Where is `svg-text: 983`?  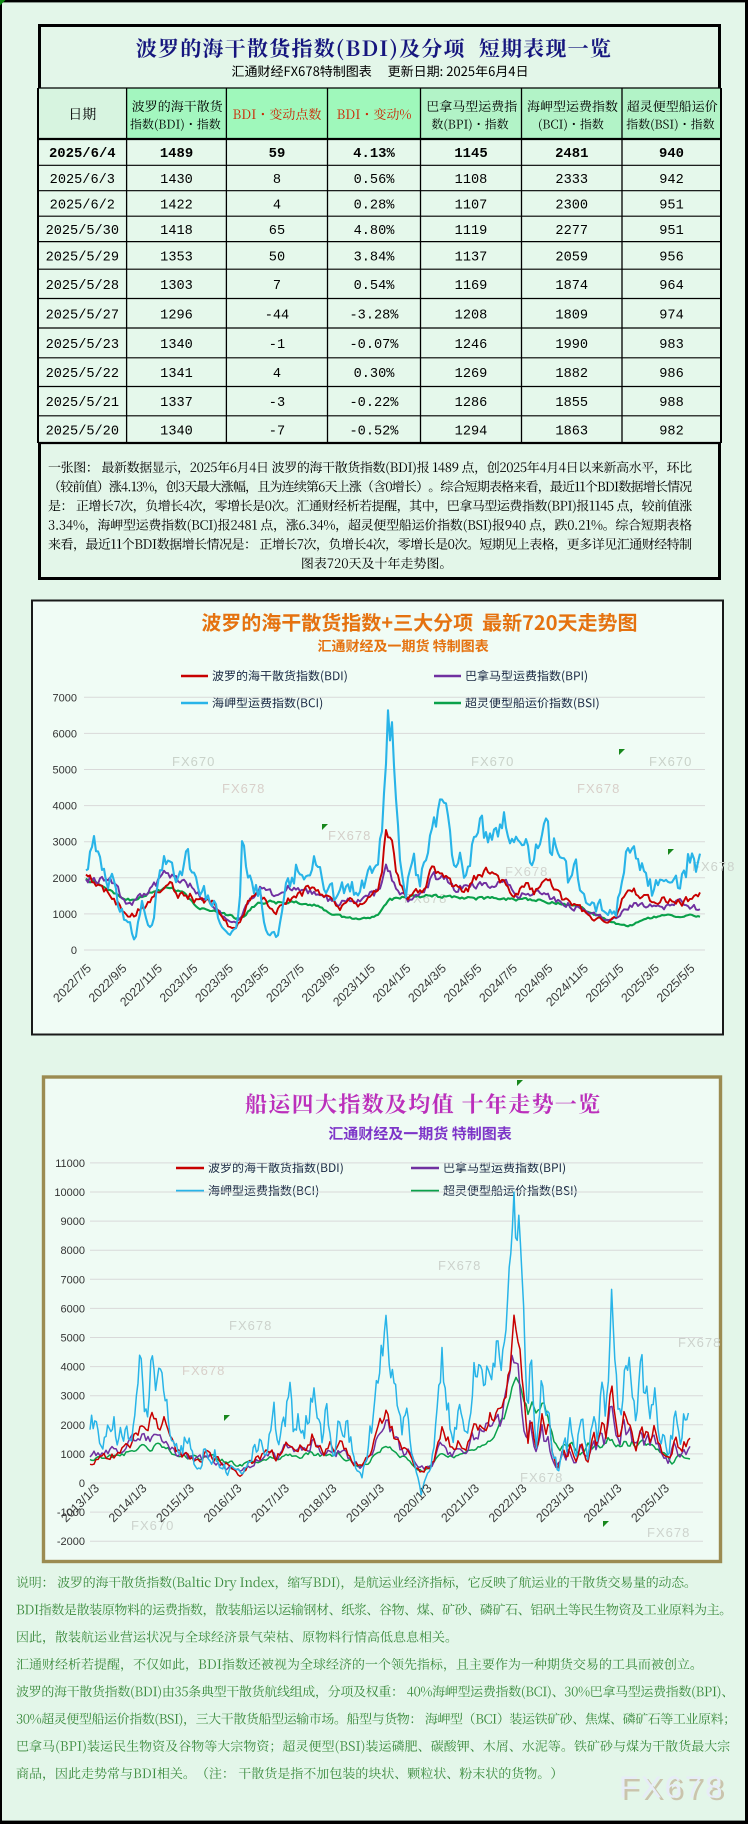
svg-text: 983 is located at coordinates (671, 345).